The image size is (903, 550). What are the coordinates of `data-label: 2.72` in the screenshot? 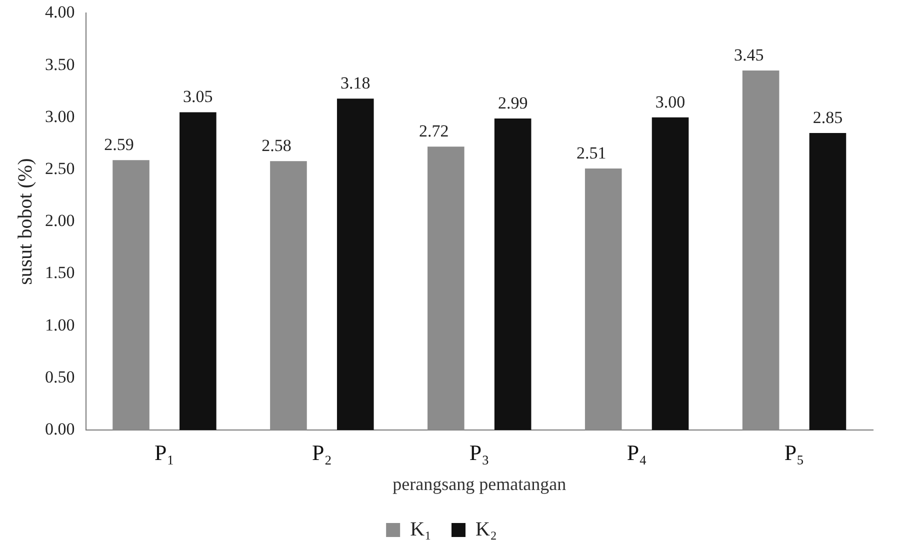 It's located at (434, 131).